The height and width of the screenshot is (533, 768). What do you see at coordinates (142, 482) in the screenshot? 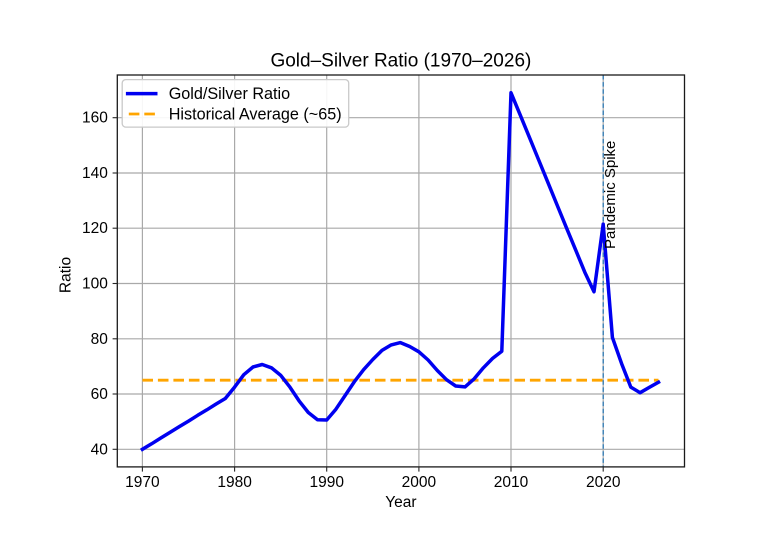
I see `svg-text: 1970` at bounding box center [142, 482].